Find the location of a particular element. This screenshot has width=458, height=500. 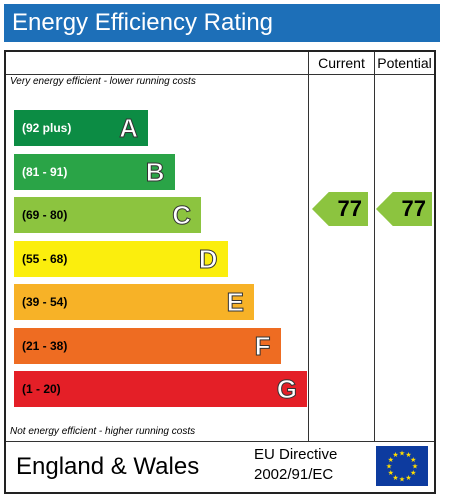

band-range-label: (1 - 20) is located at coordinates (41, 389).